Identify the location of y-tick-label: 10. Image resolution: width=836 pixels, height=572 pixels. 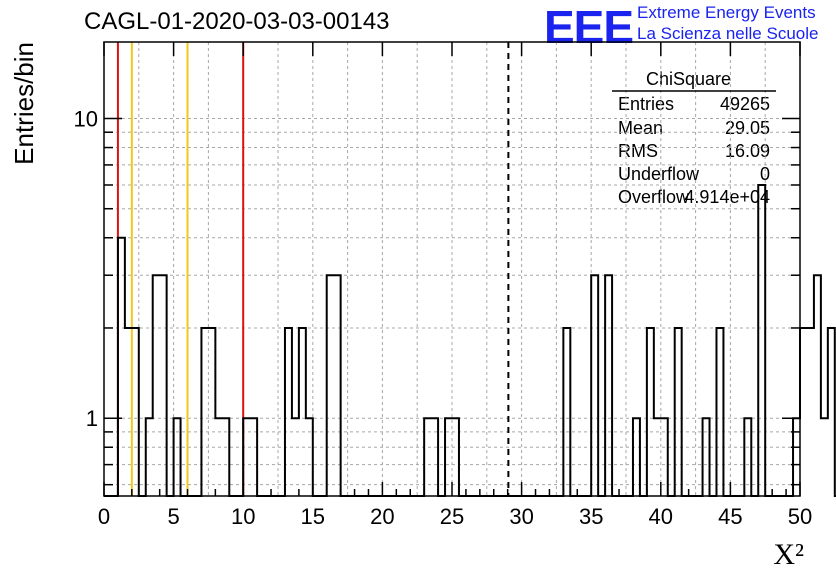
(86, 119).